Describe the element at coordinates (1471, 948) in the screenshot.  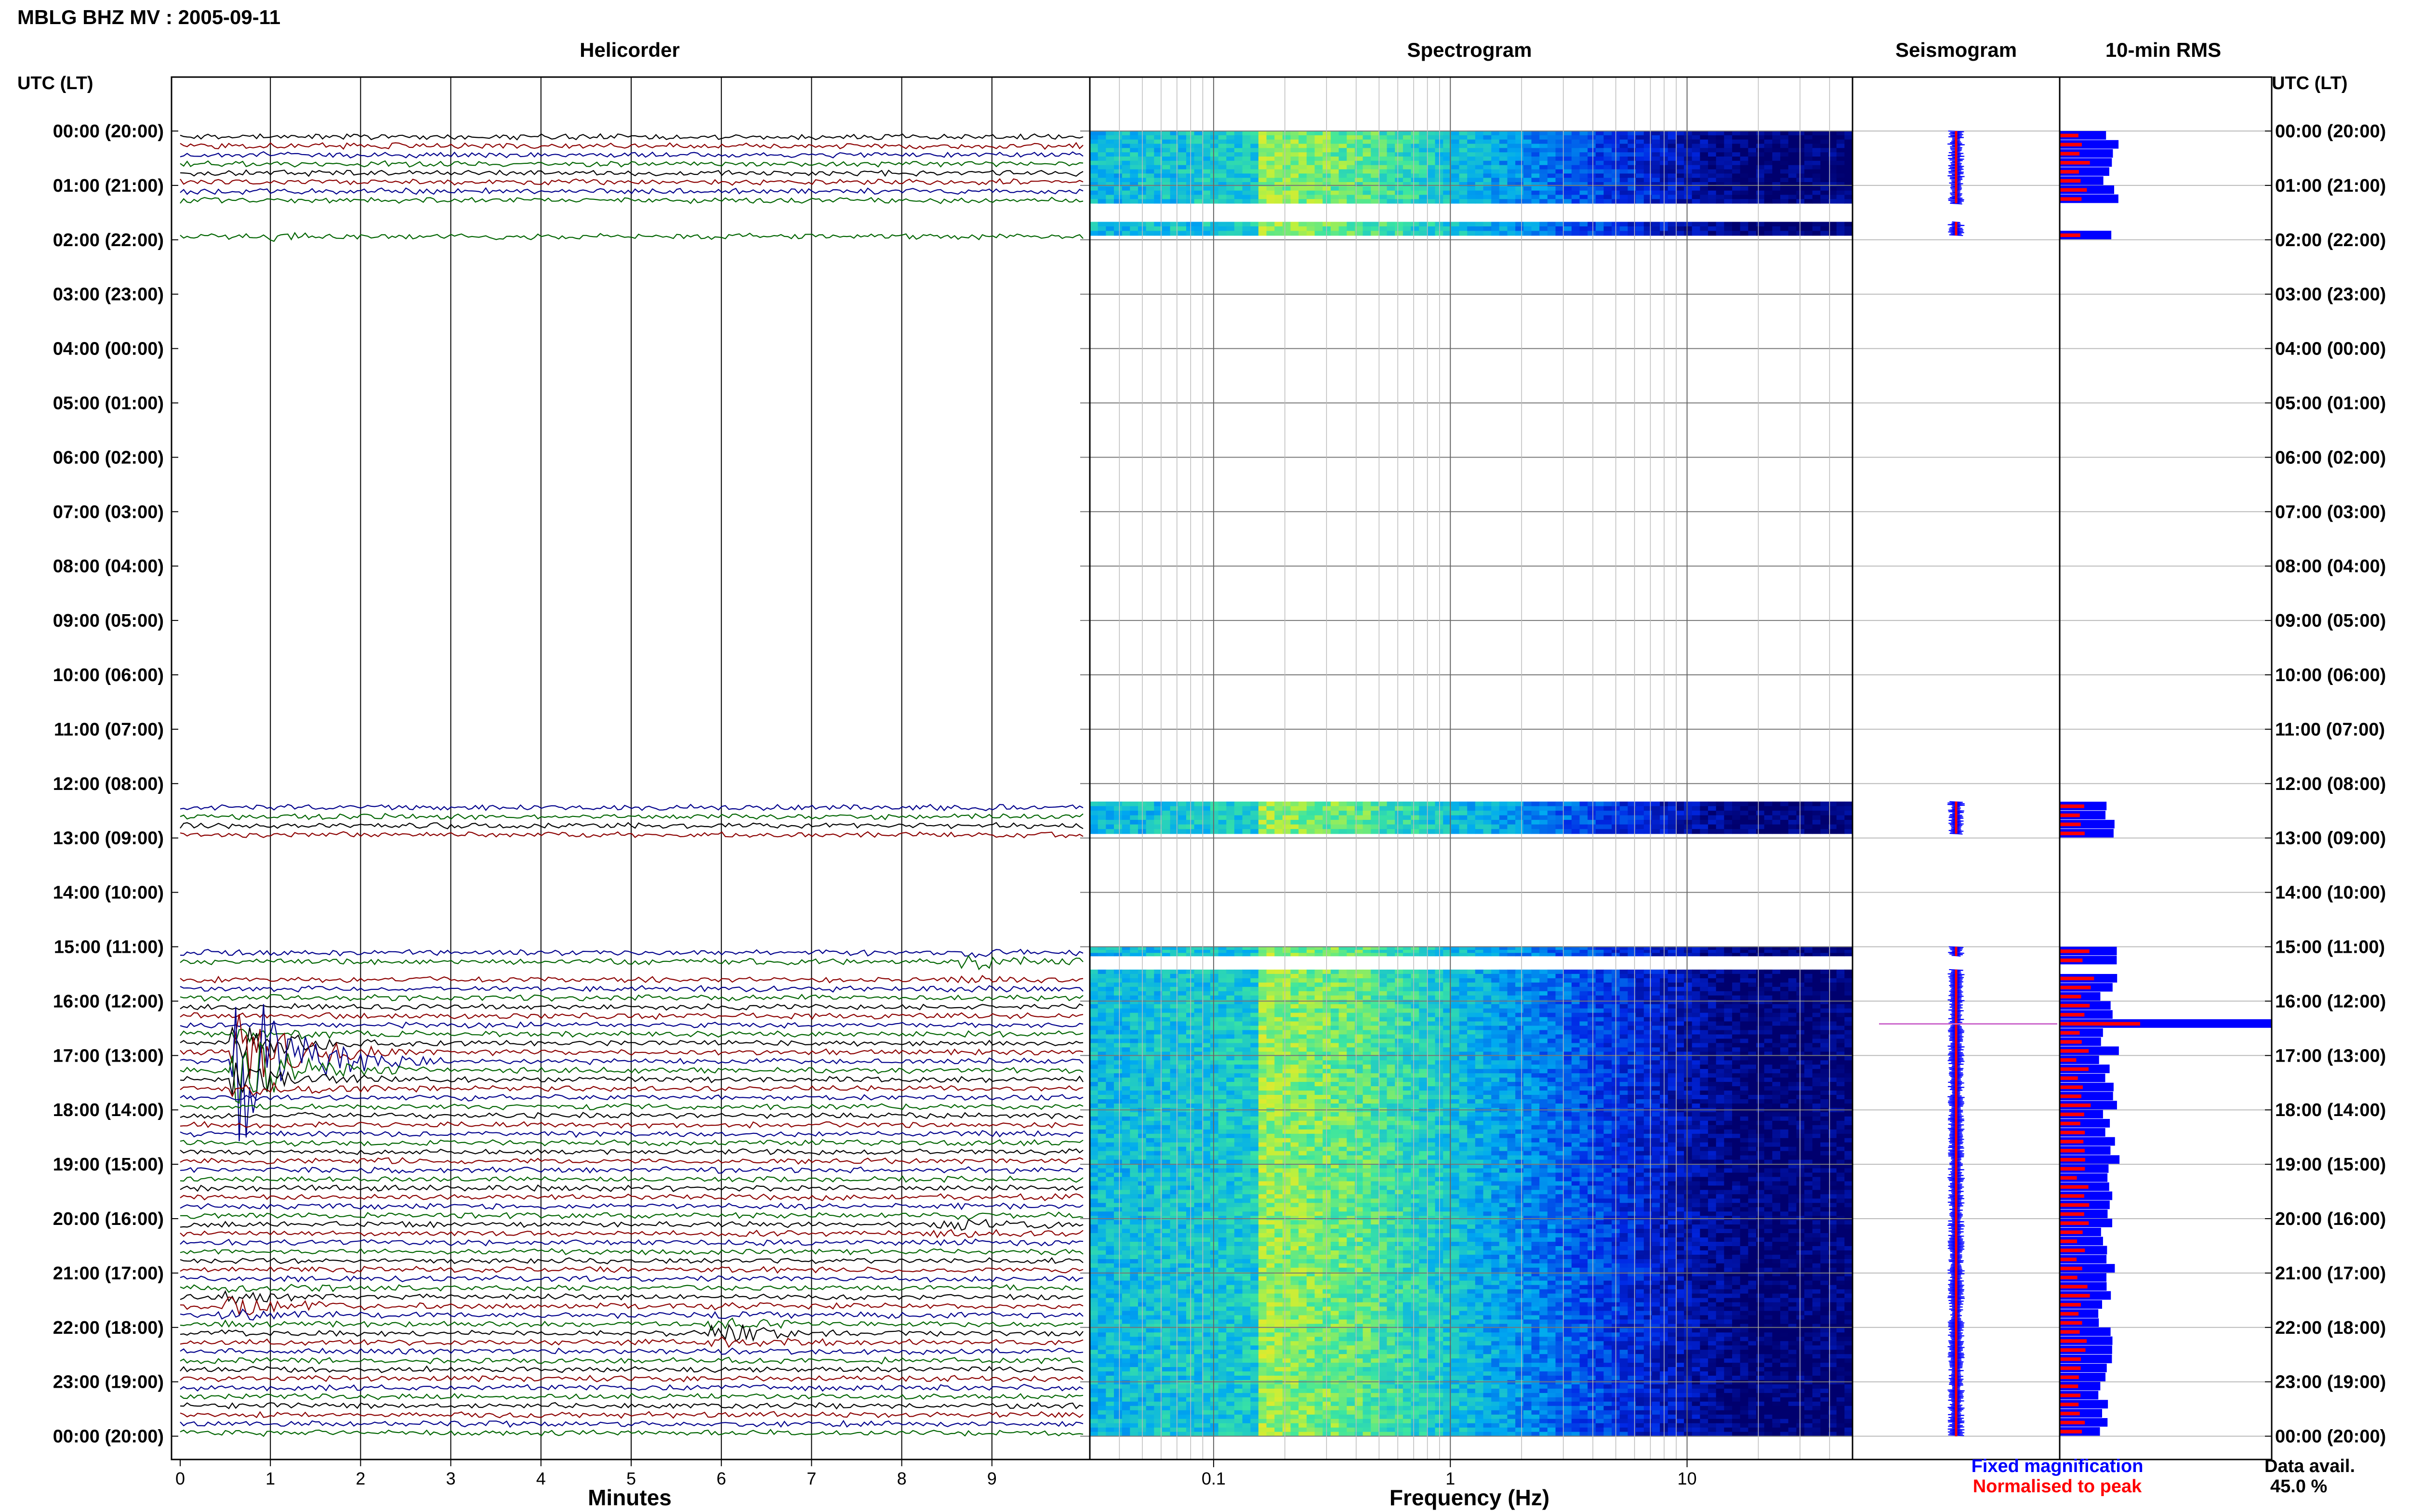
I see `spectrogram-row` at that location.